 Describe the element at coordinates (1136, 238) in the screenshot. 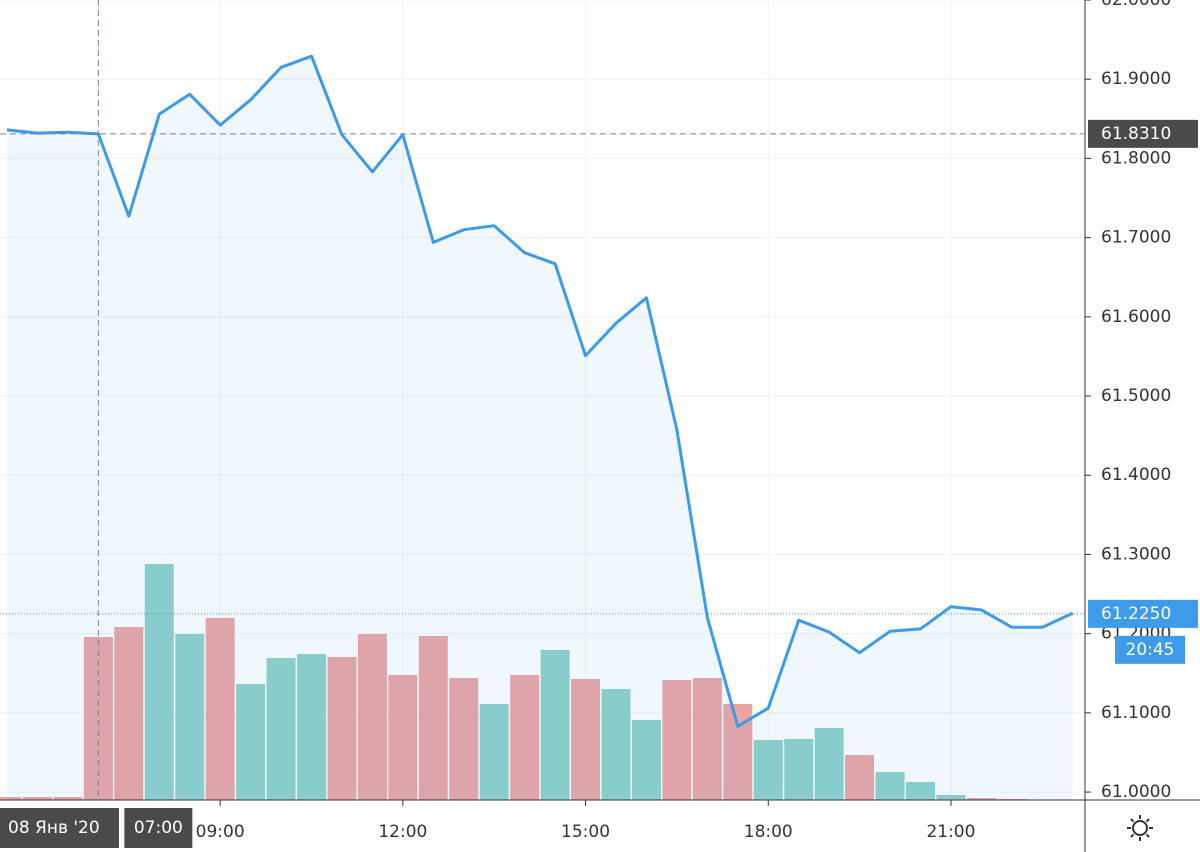

I see `y-tick-label: 61.7000` at that location.